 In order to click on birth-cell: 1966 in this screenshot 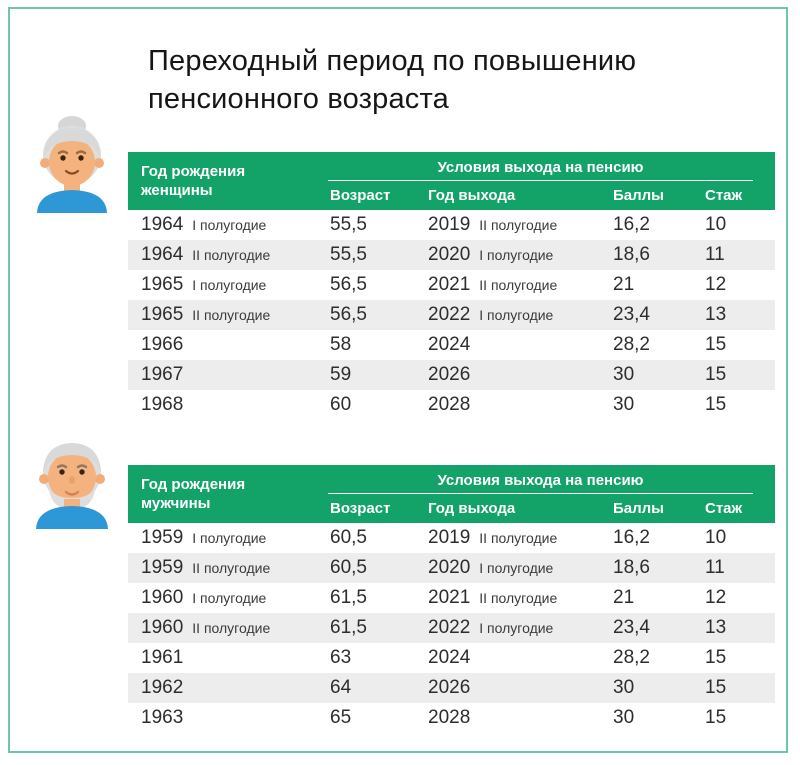, I will do `click(162, 344)`.